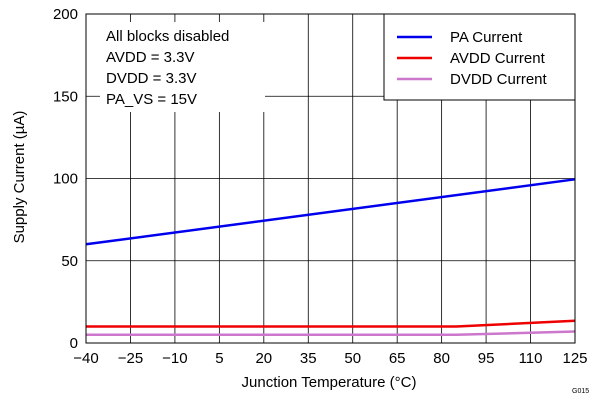 This screenshot has width=595, height=394. I want to click on x-tick-label: 20, so click(263, 358).